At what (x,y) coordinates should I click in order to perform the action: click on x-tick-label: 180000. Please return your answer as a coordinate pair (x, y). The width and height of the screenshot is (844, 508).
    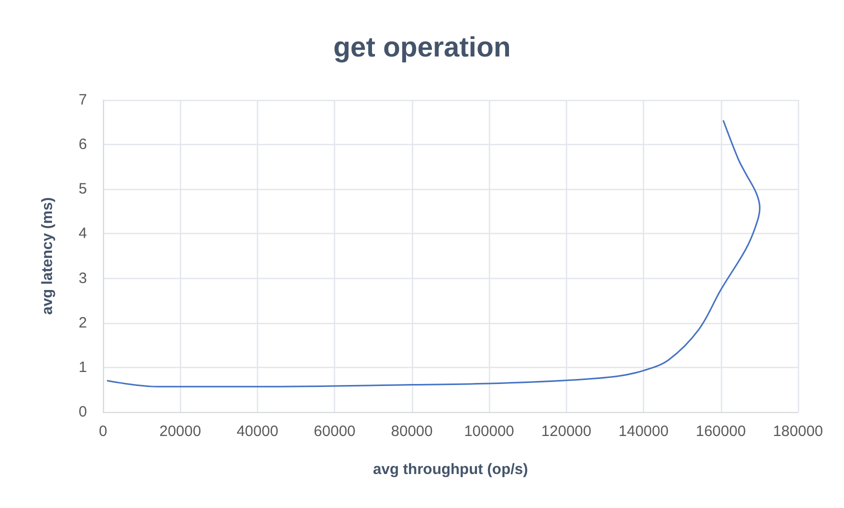
    Looking at the image, I should click on (798, 431).